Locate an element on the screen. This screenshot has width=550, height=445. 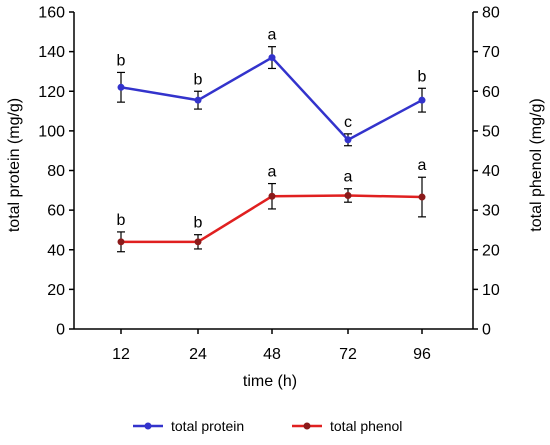
x-tick-label: 48 is located at coordinates (272, 354).